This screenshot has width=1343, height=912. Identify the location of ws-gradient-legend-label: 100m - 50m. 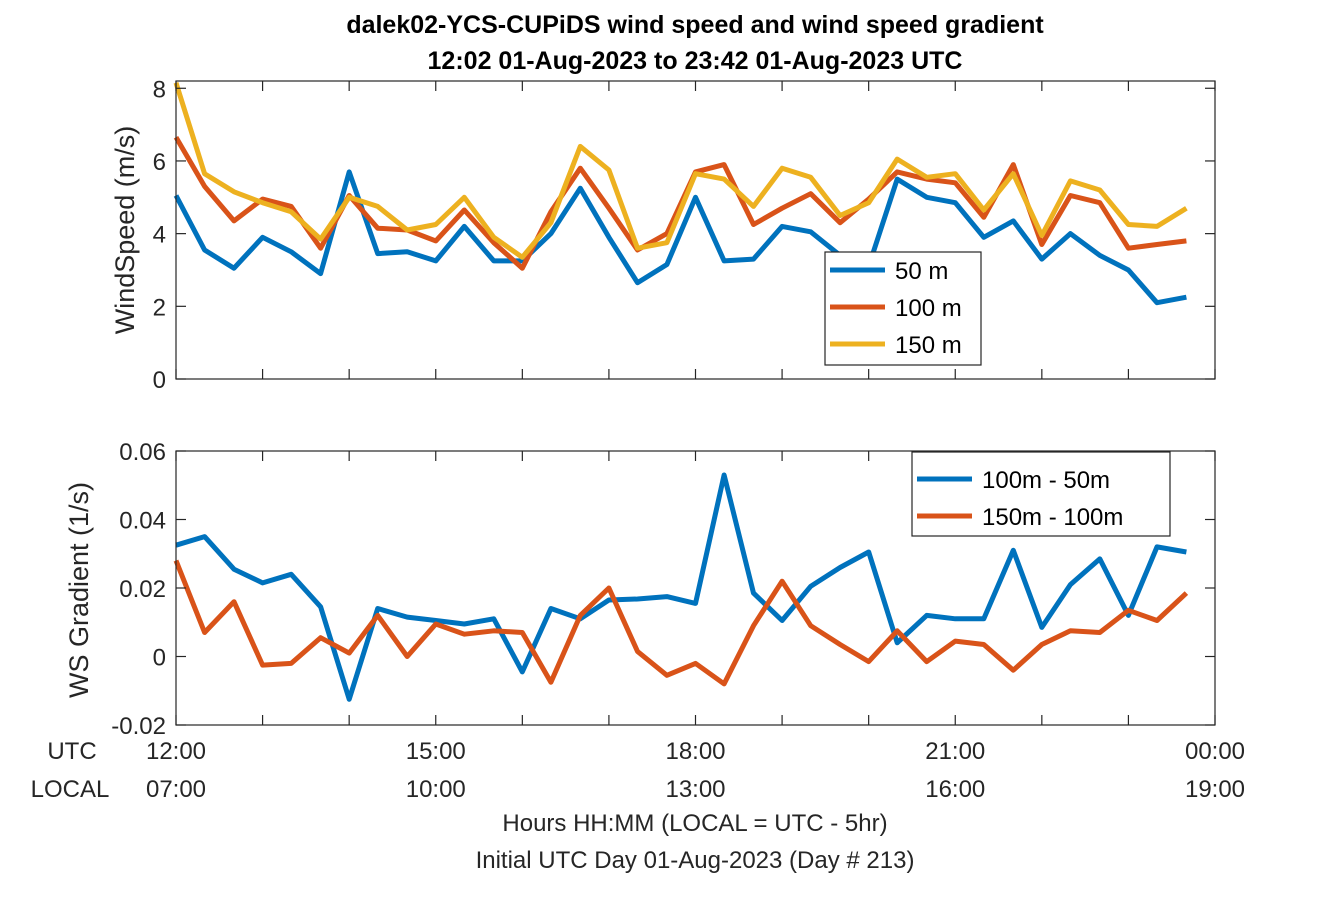
(1046, 480).